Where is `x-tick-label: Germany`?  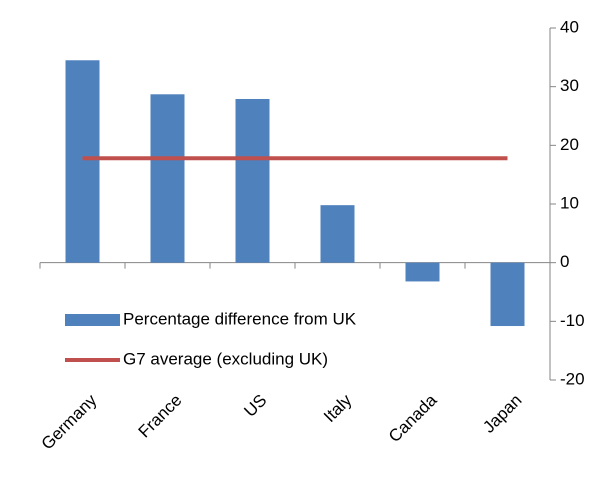
x-tick-label: Germany is located at coordinates (69, 421).